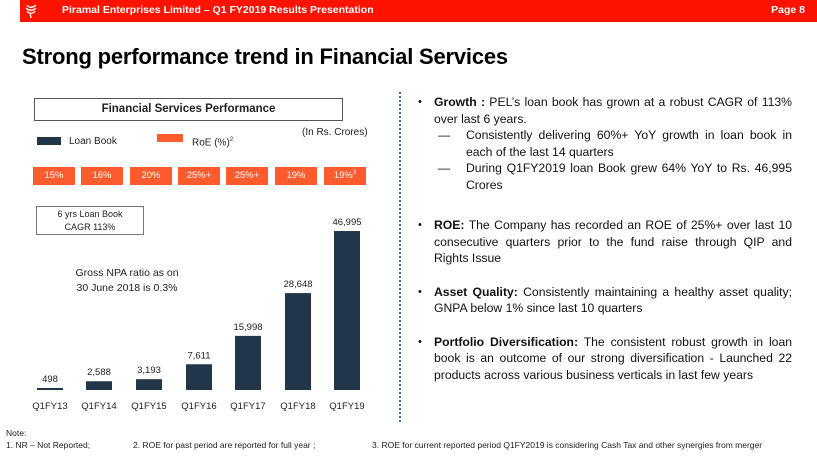  I want to click on bar-value-label: 7,611, so click(198, 355).